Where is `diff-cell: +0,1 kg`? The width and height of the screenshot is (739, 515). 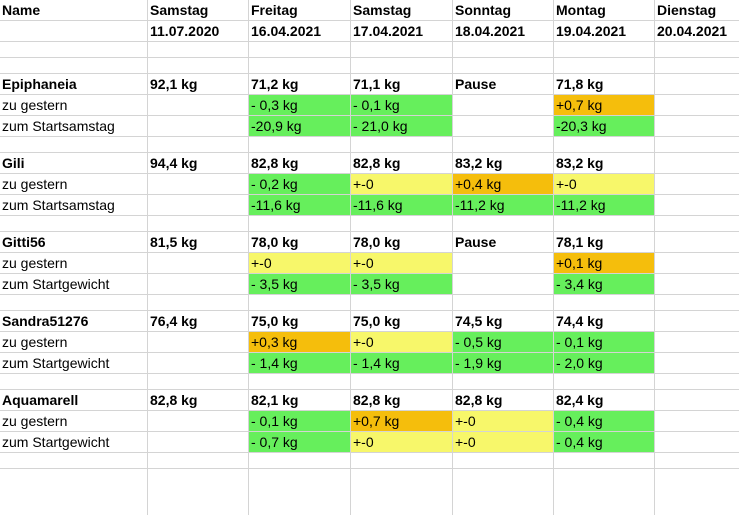
diff-cell: +0,1 kg is located at coordinates (604, 263).